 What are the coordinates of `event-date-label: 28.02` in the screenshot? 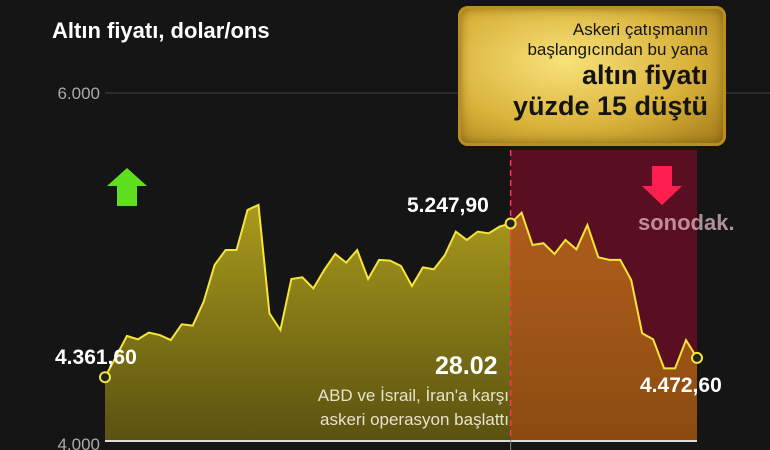 It's located at (466, 366).